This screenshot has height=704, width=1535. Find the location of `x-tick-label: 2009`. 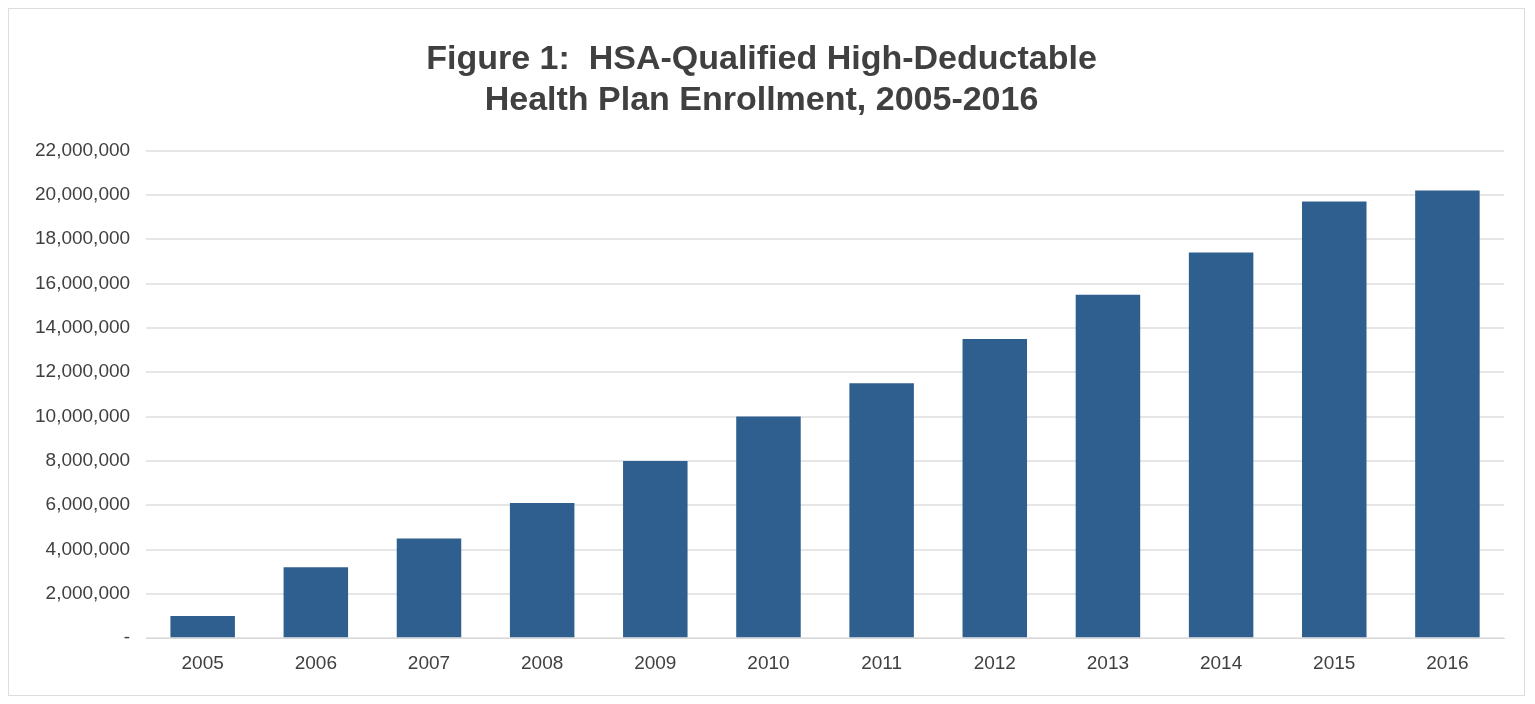

x-tick-label: 2009 is located at coordinates (655, 662).